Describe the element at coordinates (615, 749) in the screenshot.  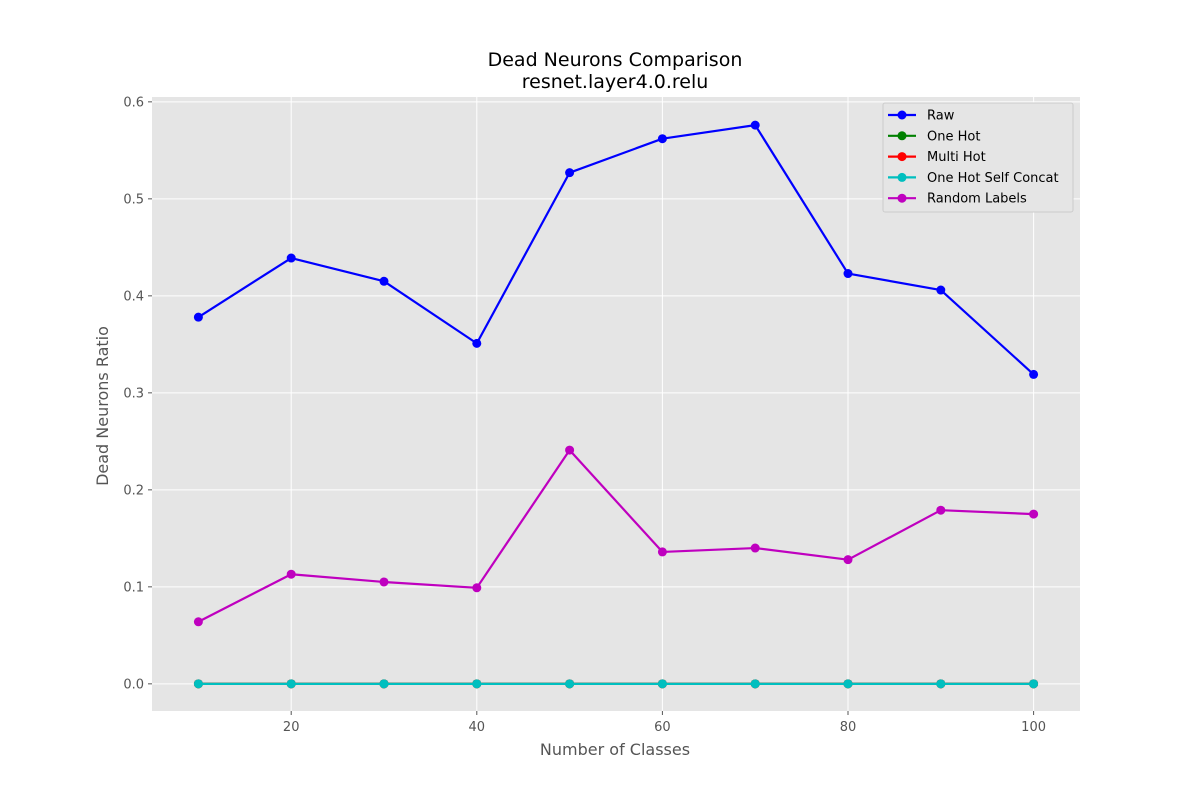
I see `x-axis-label: Number of Classes` at that location.